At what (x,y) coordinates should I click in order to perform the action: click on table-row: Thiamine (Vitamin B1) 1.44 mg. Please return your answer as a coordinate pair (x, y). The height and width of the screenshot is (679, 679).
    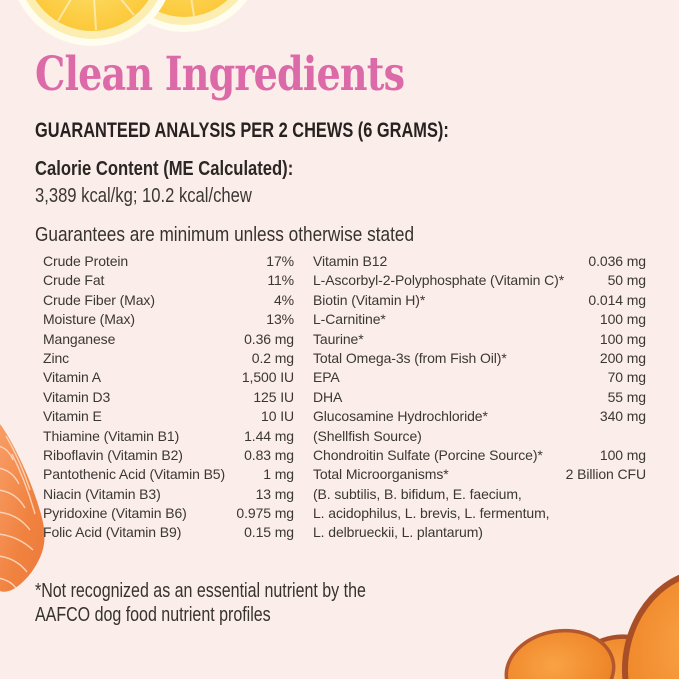
    Looking at the image, I should click on (168, 437).